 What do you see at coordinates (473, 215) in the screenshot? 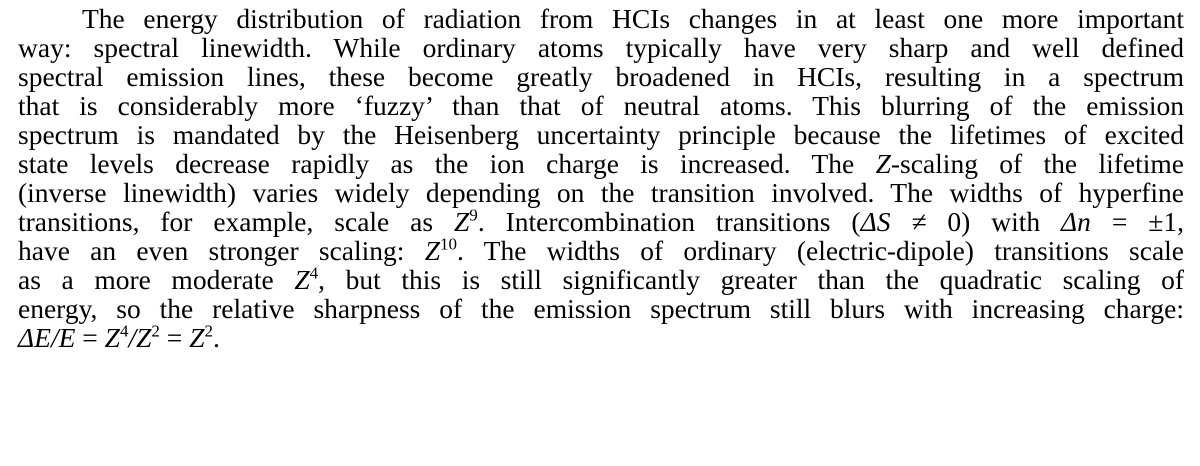
I see `math-exponent: 9` at bounding box center [473, 215].